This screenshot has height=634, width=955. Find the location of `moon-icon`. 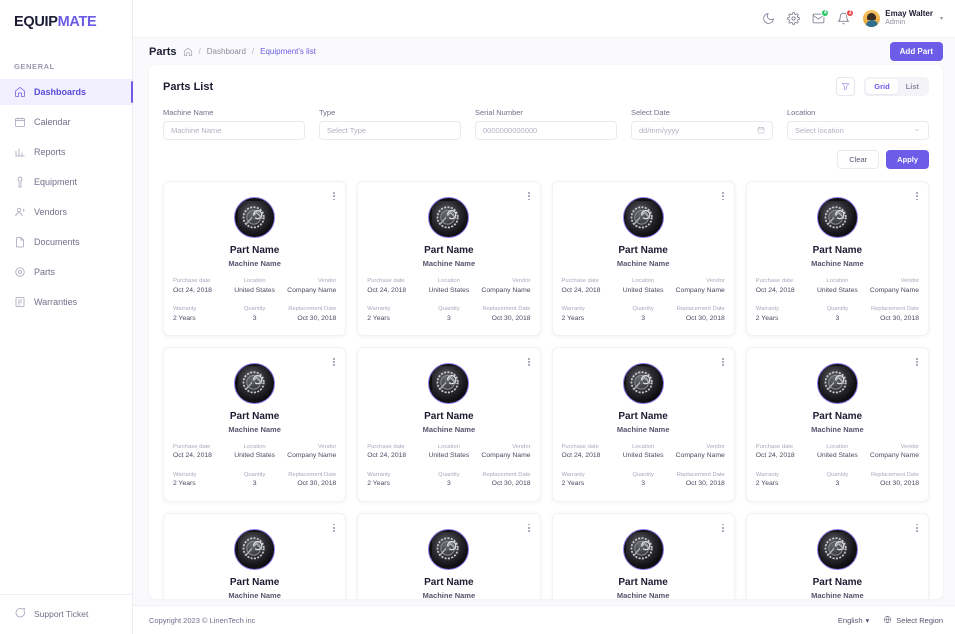

moon-icon is located at coordinates (768, 19).